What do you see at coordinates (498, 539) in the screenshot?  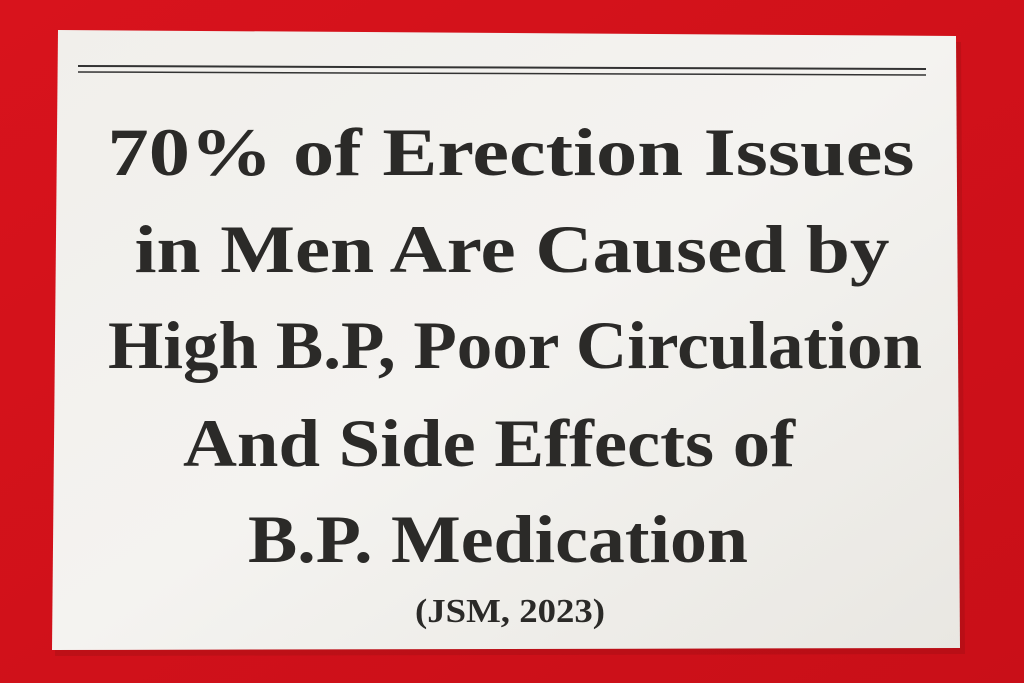 I see `headline-line: B.P. Medication` at bounding box center [498, 539].